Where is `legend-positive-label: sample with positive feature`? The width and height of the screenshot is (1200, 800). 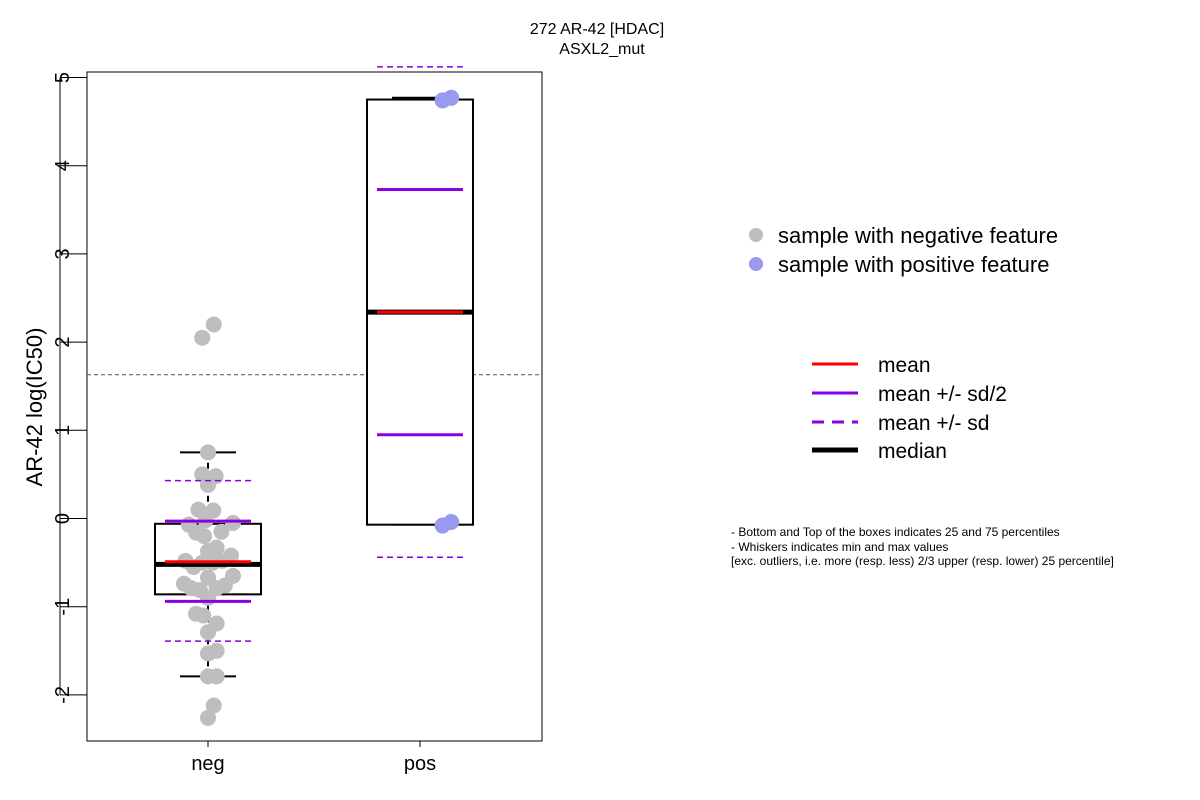 legend-positive-label: sample with positive feature is located at coordinates (913, 264).